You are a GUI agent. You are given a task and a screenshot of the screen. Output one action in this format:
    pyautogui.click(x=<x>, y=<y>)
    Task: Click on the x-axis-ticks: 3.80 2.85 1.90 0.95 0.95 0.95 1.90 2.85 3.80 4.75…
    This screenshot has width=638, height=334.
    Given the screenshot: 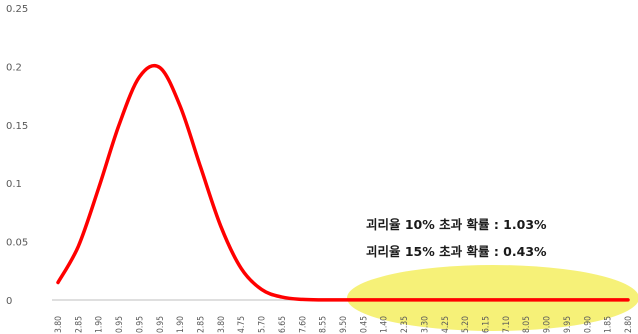 What is the action you would take?
    pyautogui.click(x=344, y=324)
    